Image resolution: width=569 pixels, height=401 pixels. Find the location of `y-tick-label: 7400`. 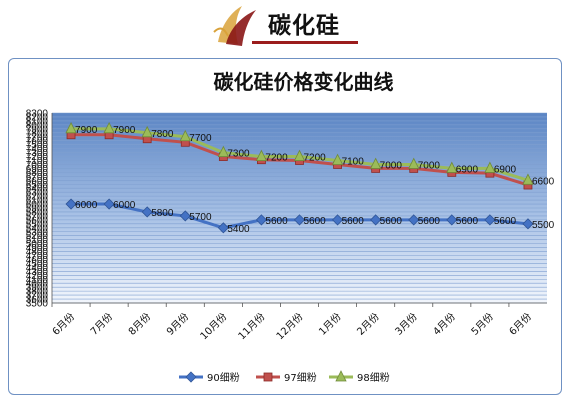

y-tick-label: 7400 is located at coordinates (37, 149).